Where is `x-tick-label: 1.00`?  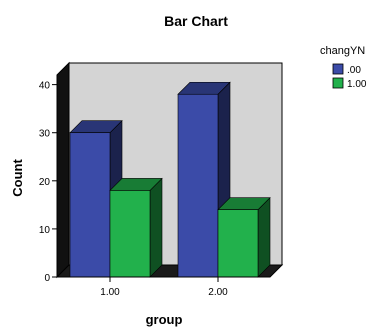
x-tick-label: 1.00 is located at coordinates (110, 292).